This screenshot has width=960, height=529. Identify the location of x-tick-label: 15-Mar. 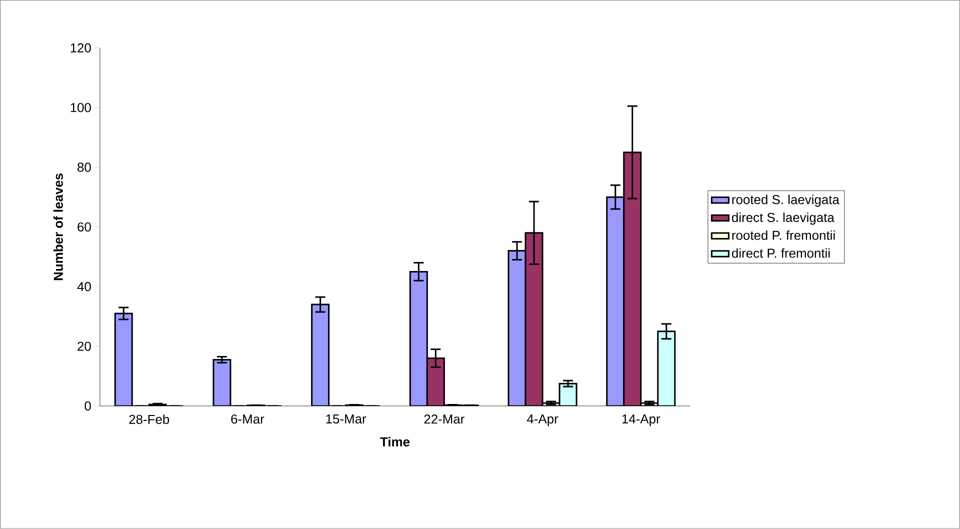
(346, 419).